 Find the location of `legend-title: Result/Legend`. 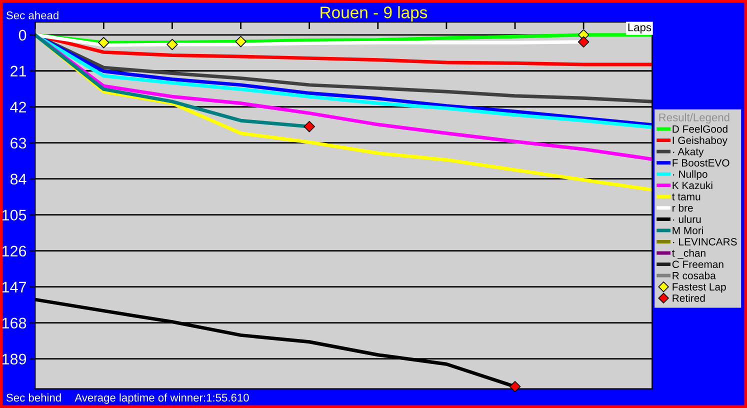

legend-title: Result/Legend is located at coordinates (694, 118).